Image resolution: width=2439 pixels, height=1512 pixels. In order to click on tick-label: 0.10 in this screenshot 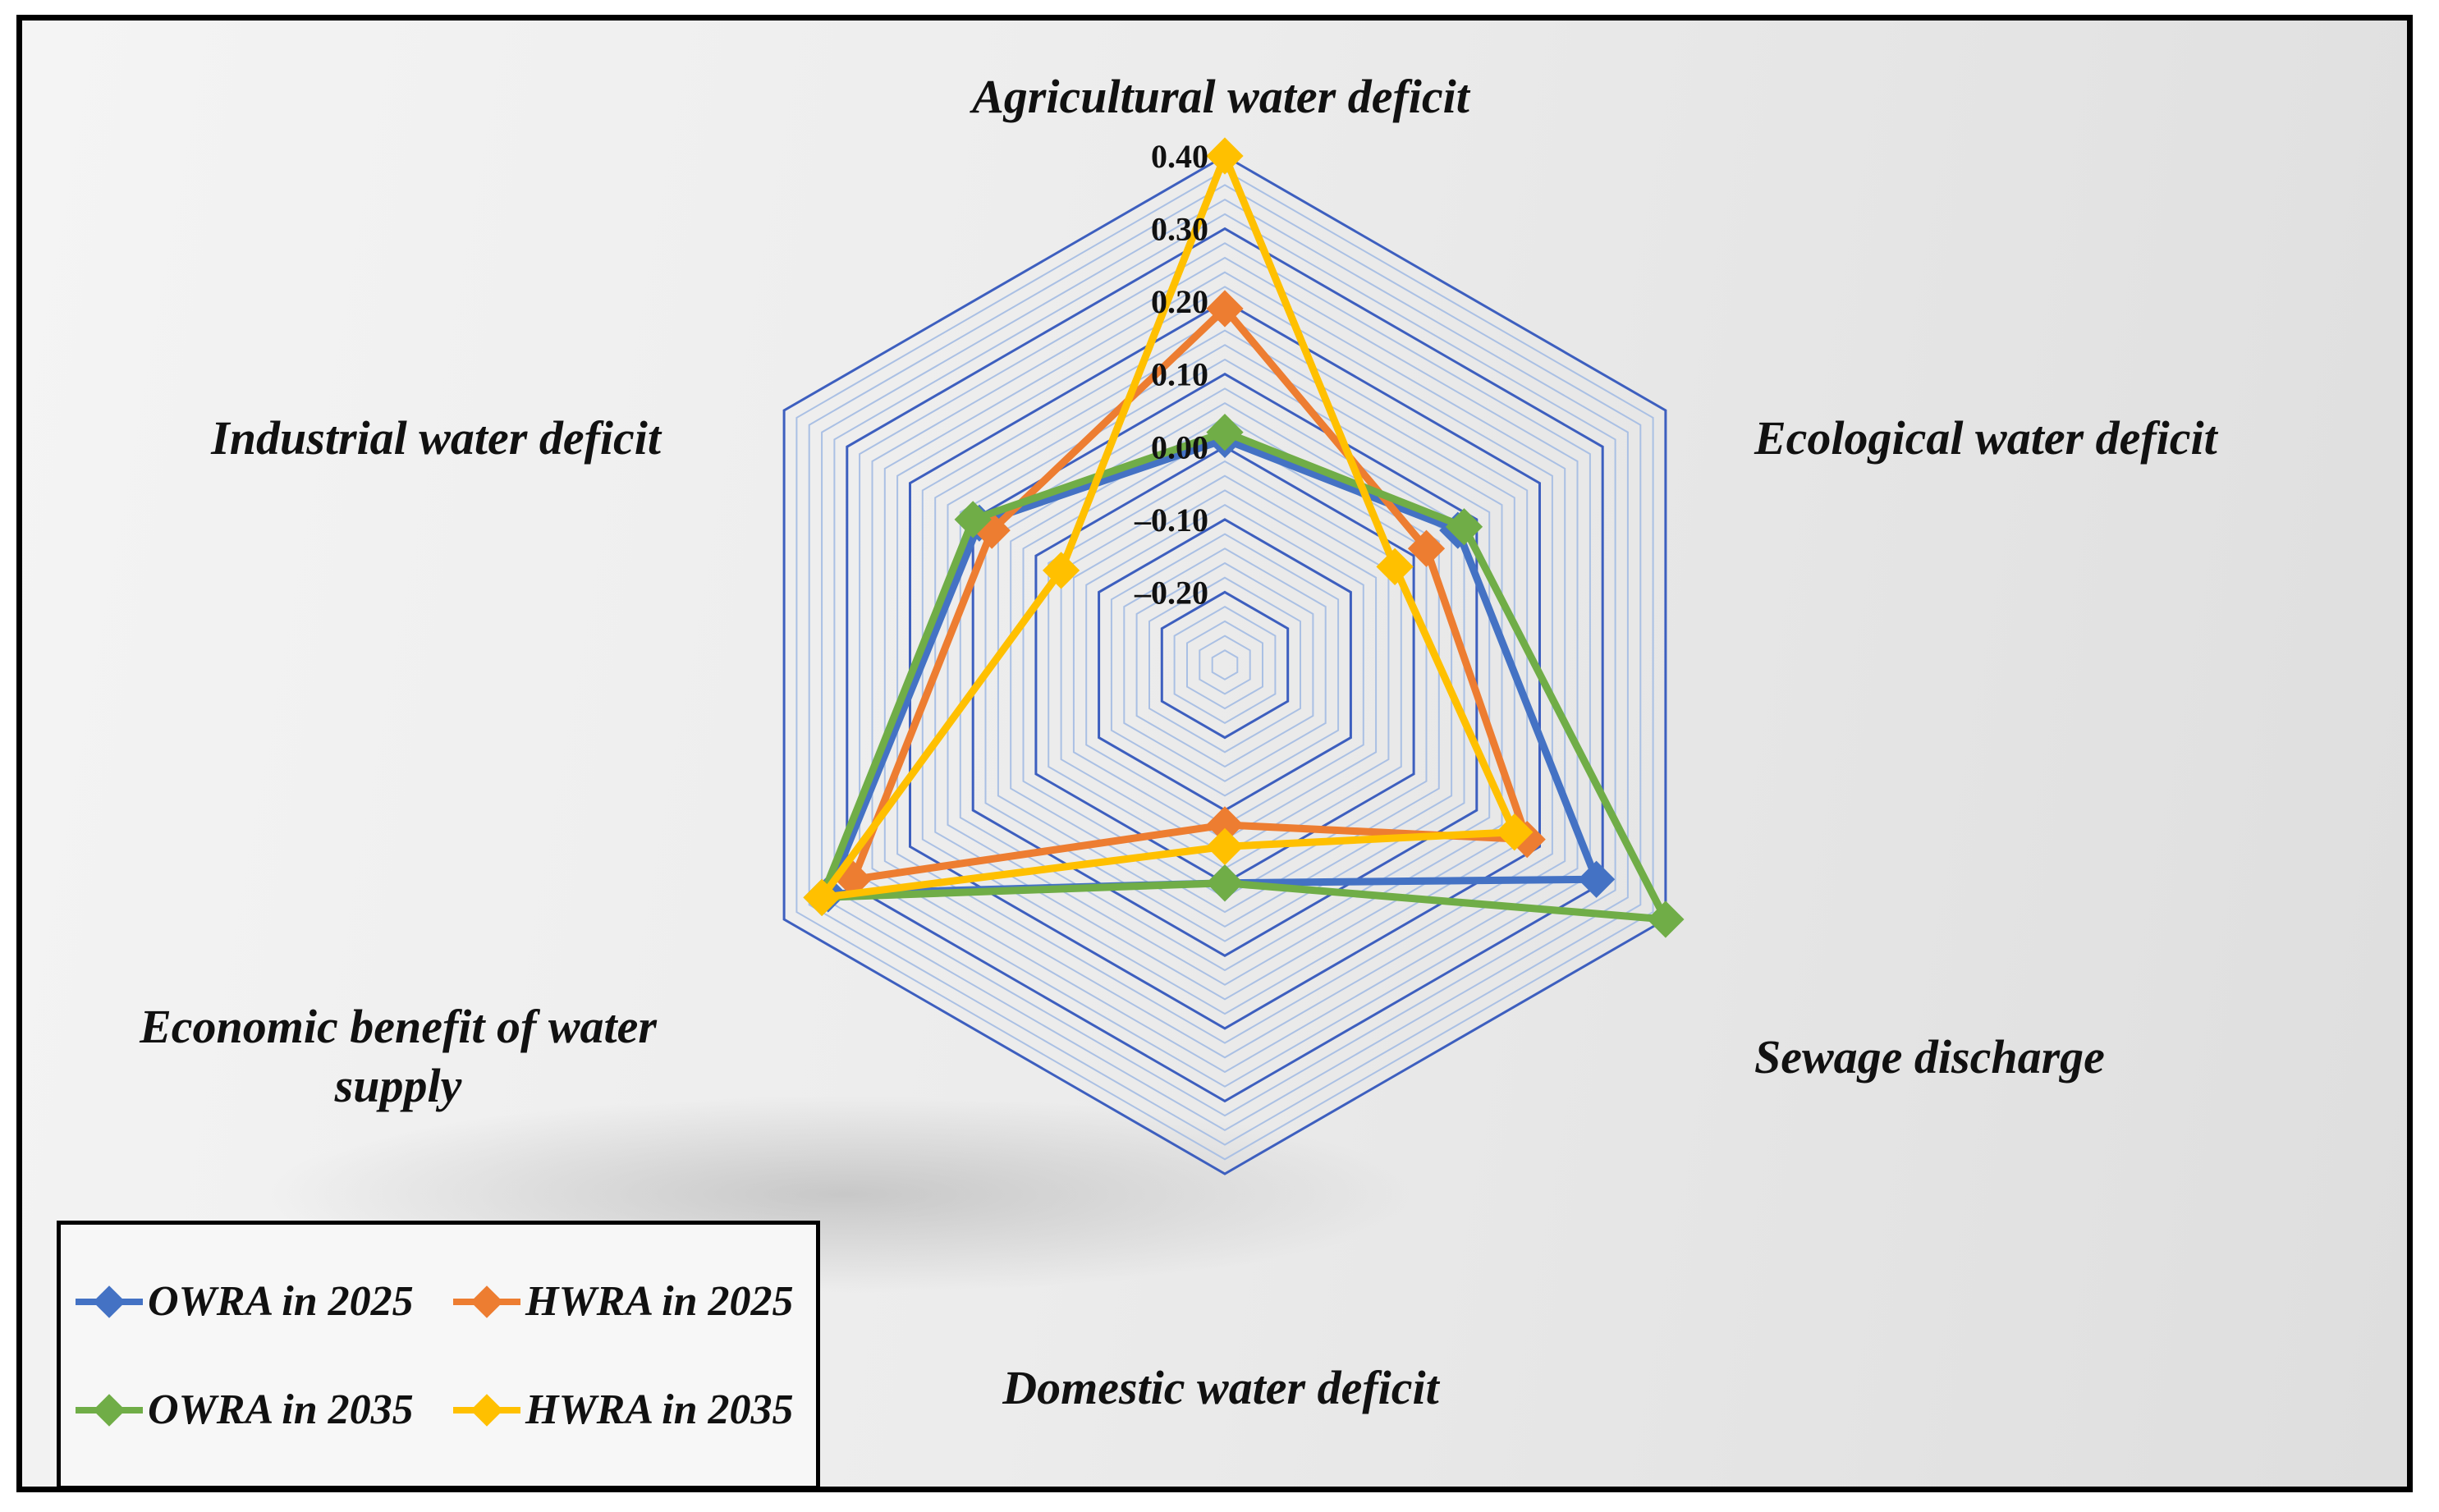, I will do `click(1179, 374)`.